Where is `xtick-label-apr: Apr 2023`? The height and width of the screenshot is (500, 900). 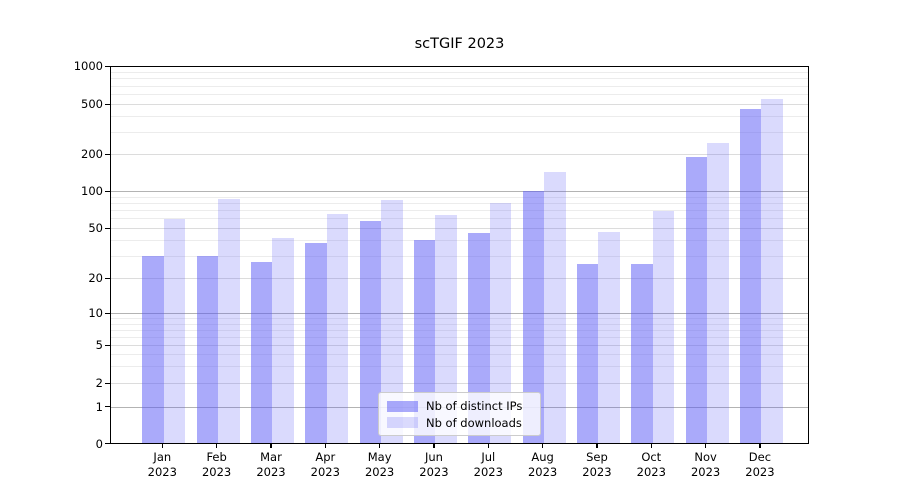 xtick-label-apr: Apr 2023 is located at coordinates (325, 464).